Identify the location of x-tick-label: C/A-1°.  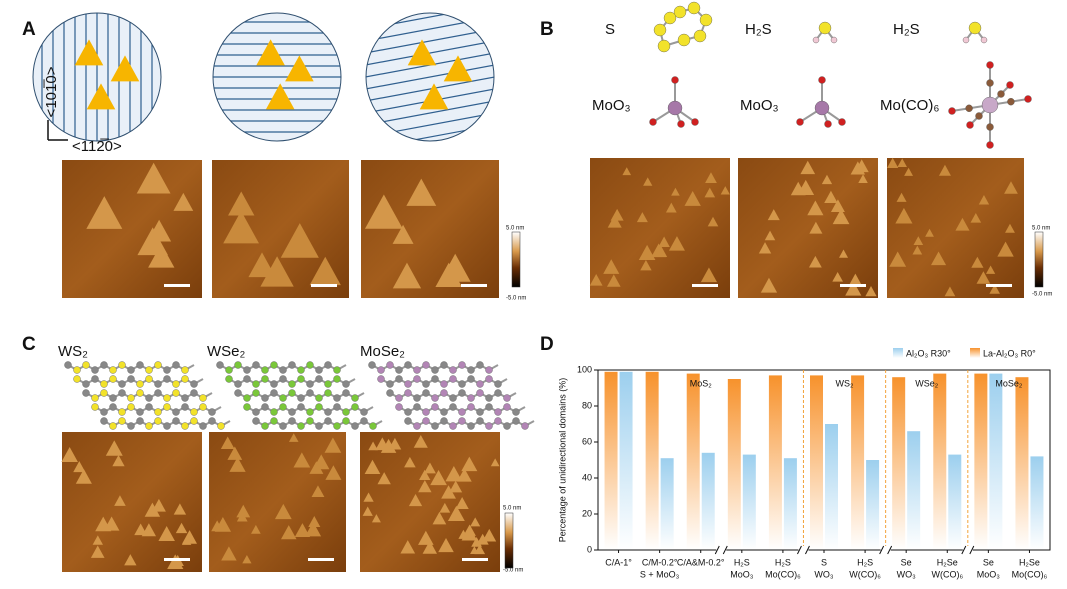
(618, 562).